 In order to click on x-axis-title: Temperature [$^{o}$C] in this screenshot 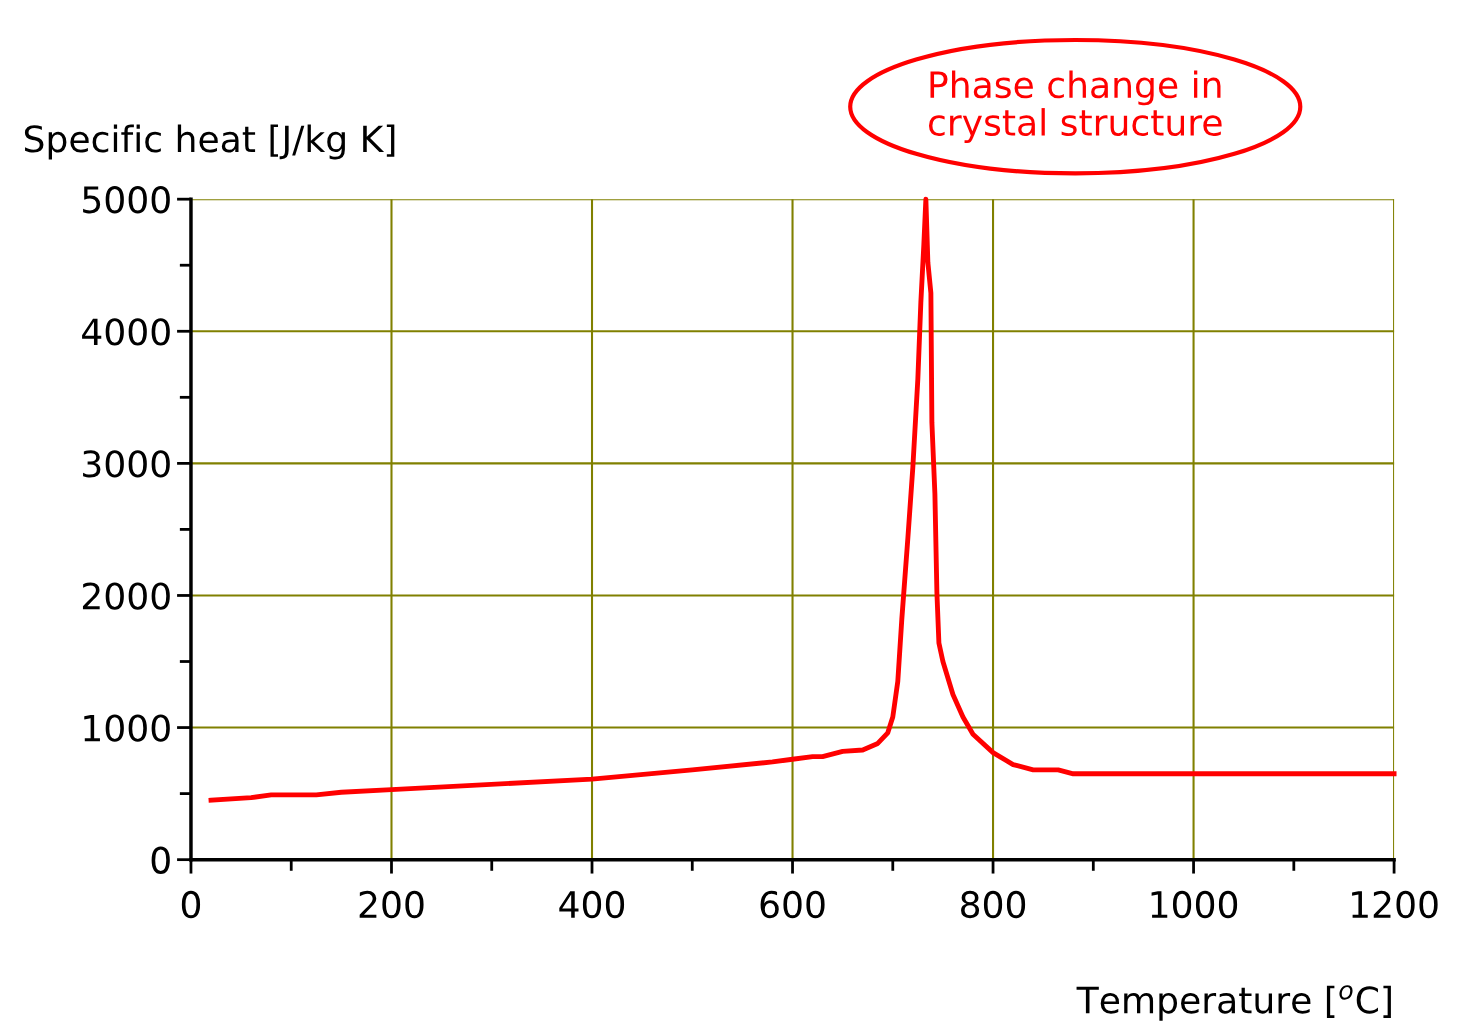, I will do `click(1233, 1003)`.